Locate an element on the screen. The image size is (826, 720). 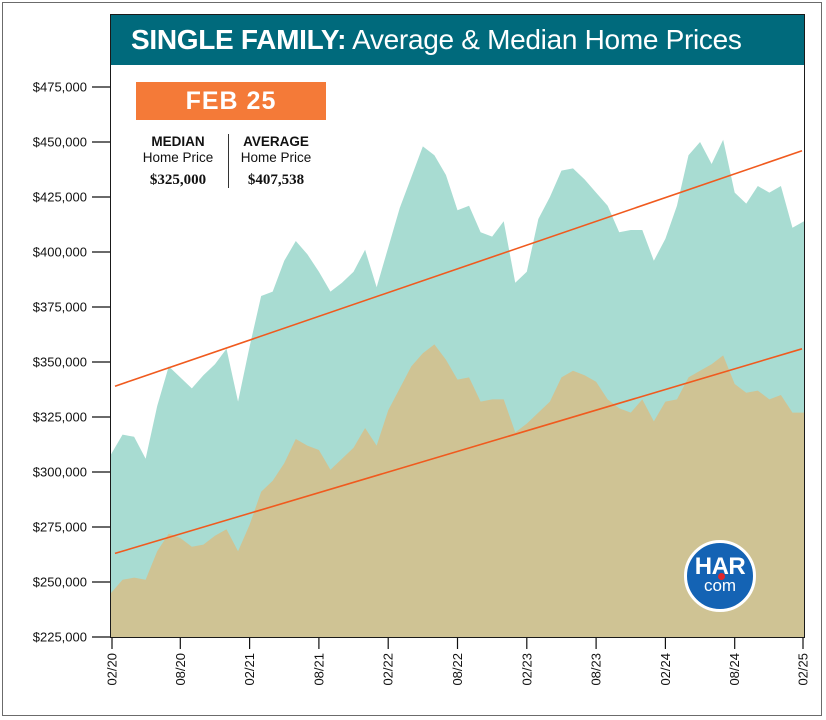
y-tick-label: $225,000 is located at coordinates (60, 637).